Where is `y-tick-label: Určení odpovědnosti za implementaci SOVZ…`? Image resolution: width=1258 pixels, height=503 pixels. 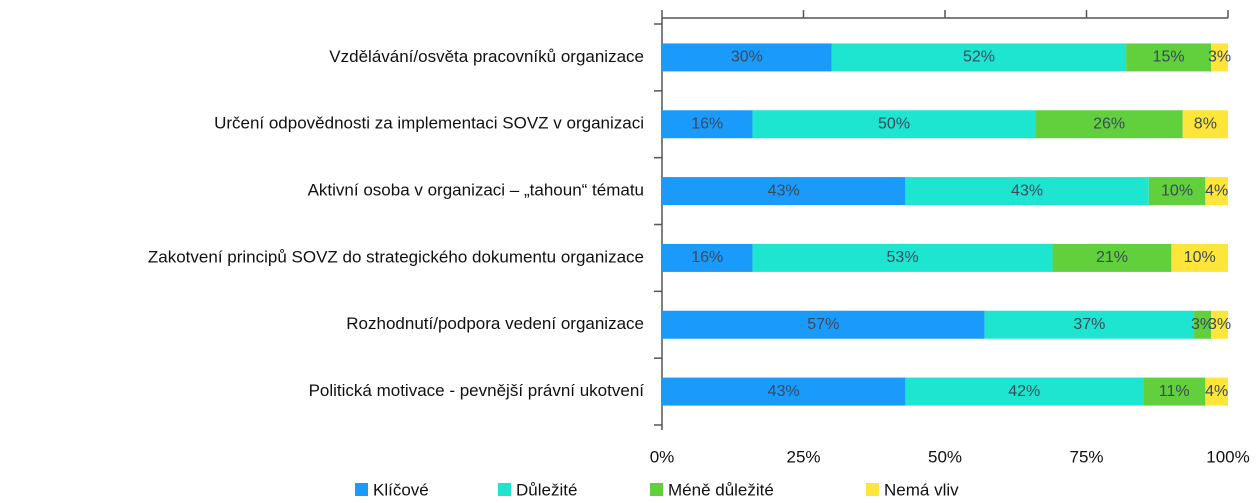 y-tick-label: Určení odpovědnosti za implementaci SOVZ… is located at coordinates (429, 123).